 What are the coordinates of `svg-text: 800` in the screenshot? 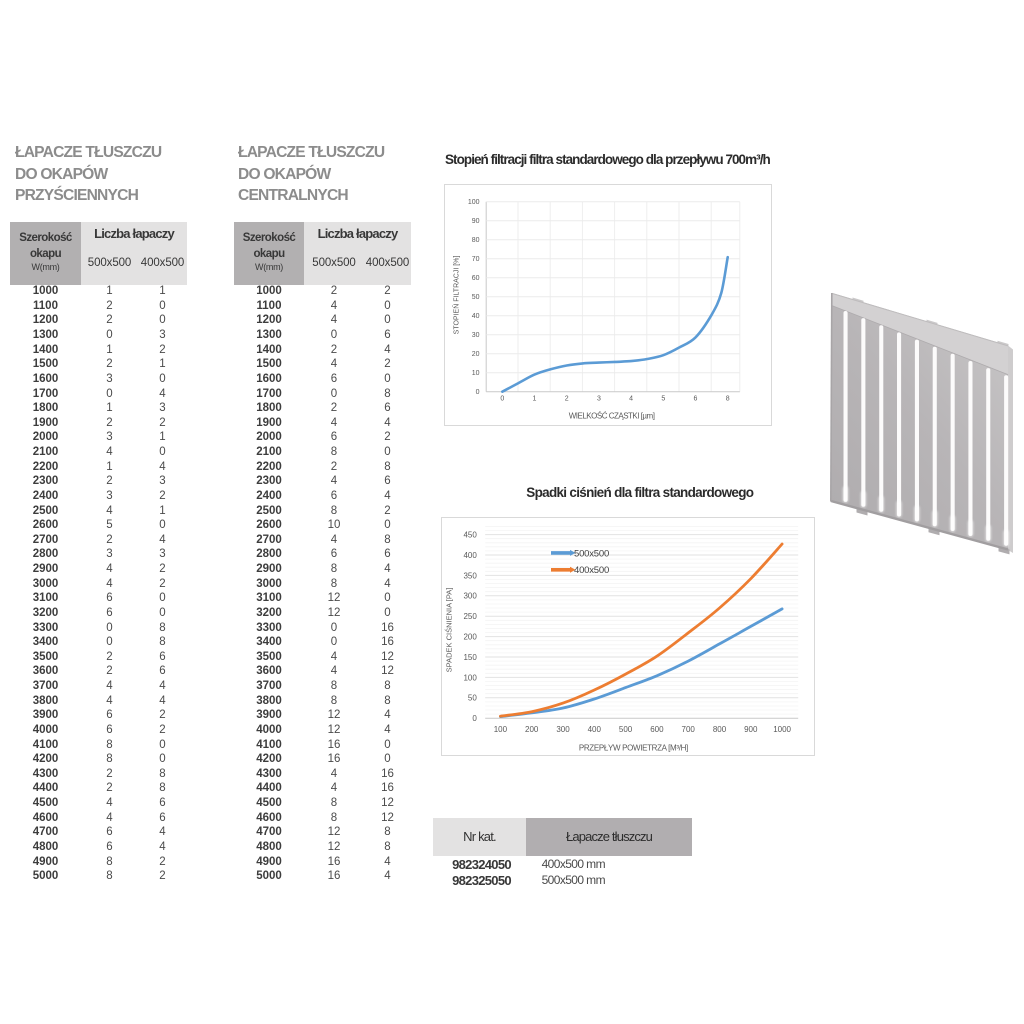 It's located at (719, 729).